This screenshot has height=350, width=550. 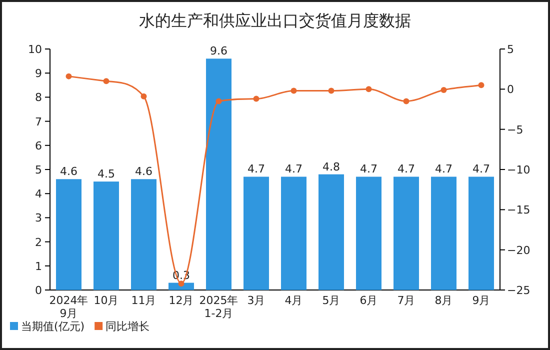 I want to click on y-tick-label: 10, so click(x=35, y=49).